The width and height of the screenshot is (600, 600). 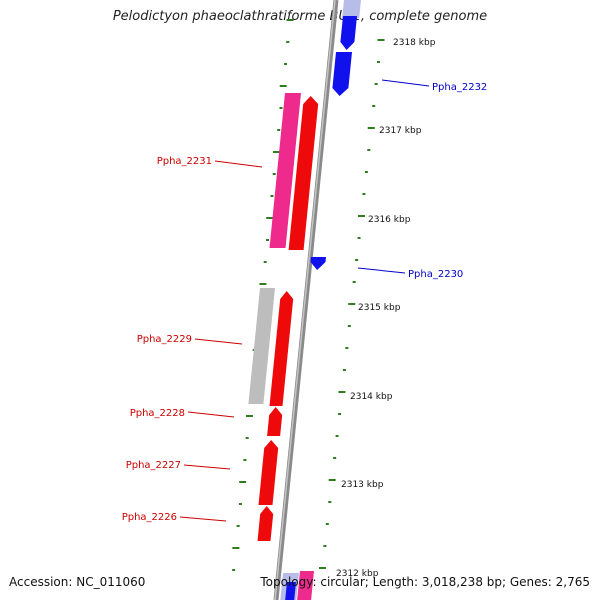 I want to click on scale-label: 2317 kbp, so click(x=400, y=131).